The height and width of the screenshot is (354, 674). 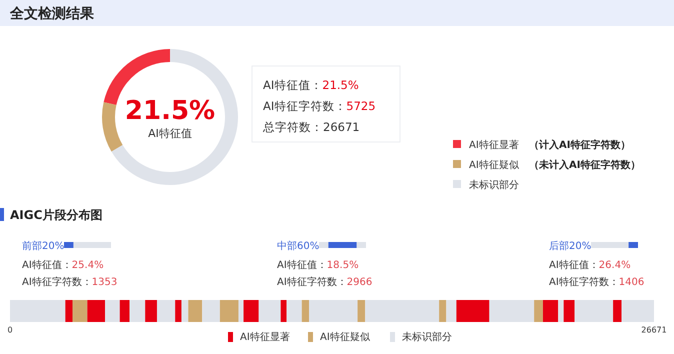 I want to click on text: （计入AI特征字符数）, so click(x=579, y=145).